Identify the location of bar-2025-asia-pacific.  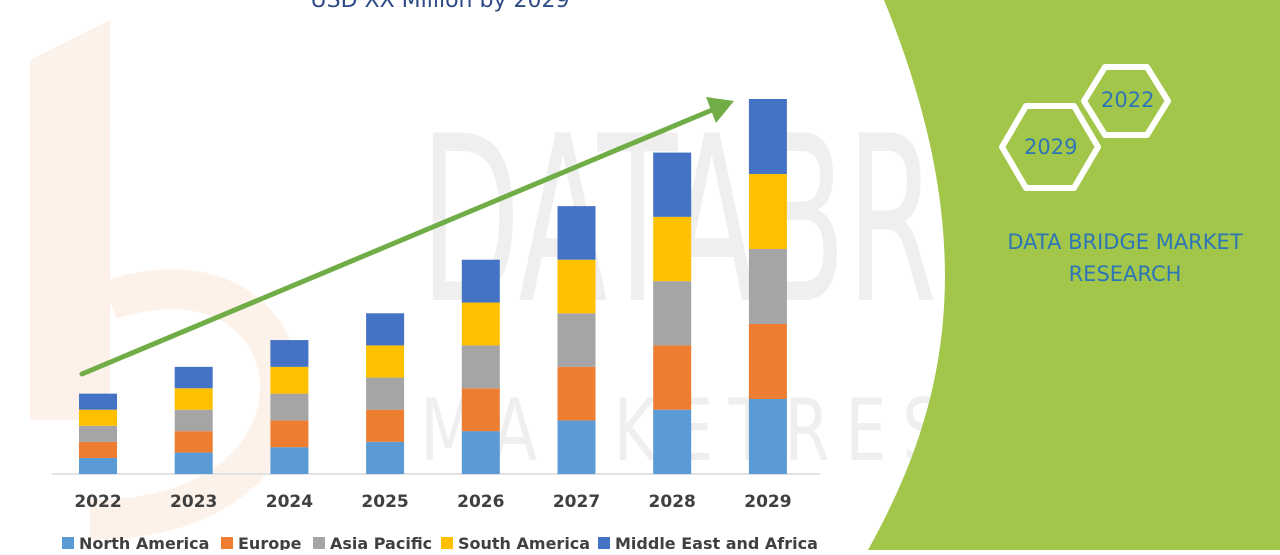
(385, 393).